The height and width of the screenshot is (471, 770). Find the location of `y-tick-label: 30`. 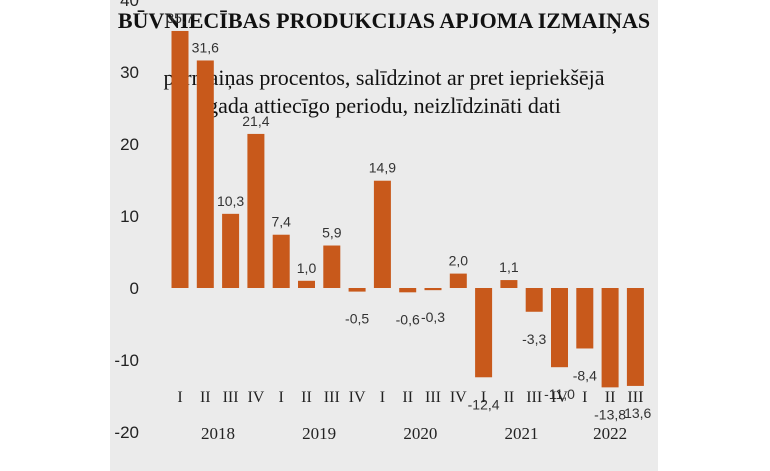

y-tick-label: 30 is located at coordinates (129, 72).